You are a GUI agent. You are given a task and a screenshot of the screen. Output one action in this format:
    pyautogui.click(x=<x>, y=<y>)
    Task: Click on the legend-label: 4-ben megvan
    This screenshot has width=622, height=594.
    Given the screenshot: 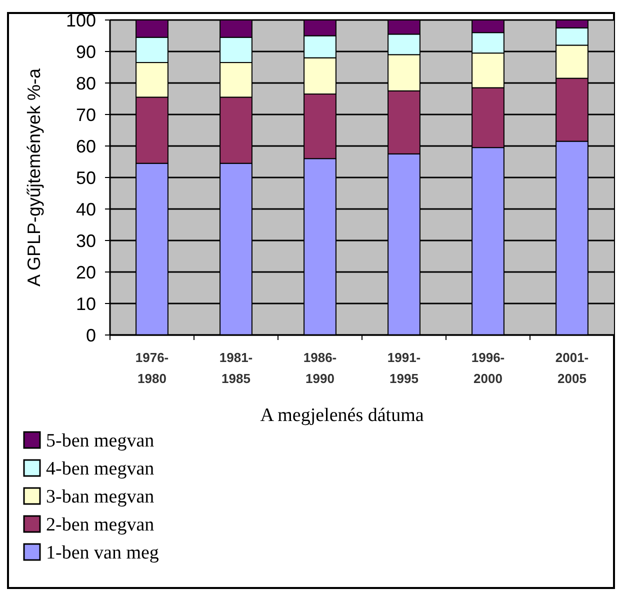 What is the action you would take?
    pyautogui.click(x=100, y=469)
    